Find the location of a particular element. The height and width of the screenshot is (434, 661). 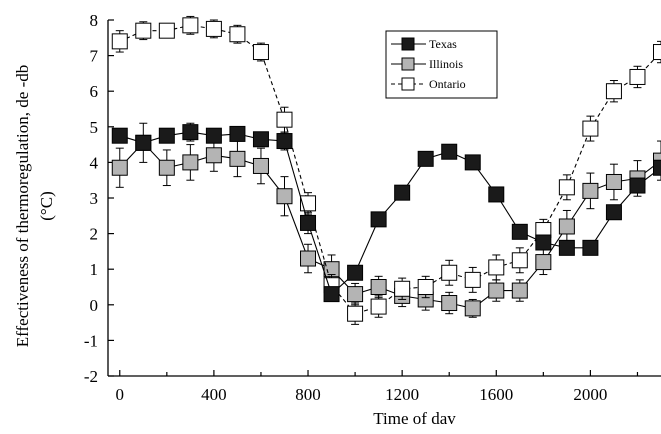

x-tick-label: 2000 is located at coordinates (590, 394).